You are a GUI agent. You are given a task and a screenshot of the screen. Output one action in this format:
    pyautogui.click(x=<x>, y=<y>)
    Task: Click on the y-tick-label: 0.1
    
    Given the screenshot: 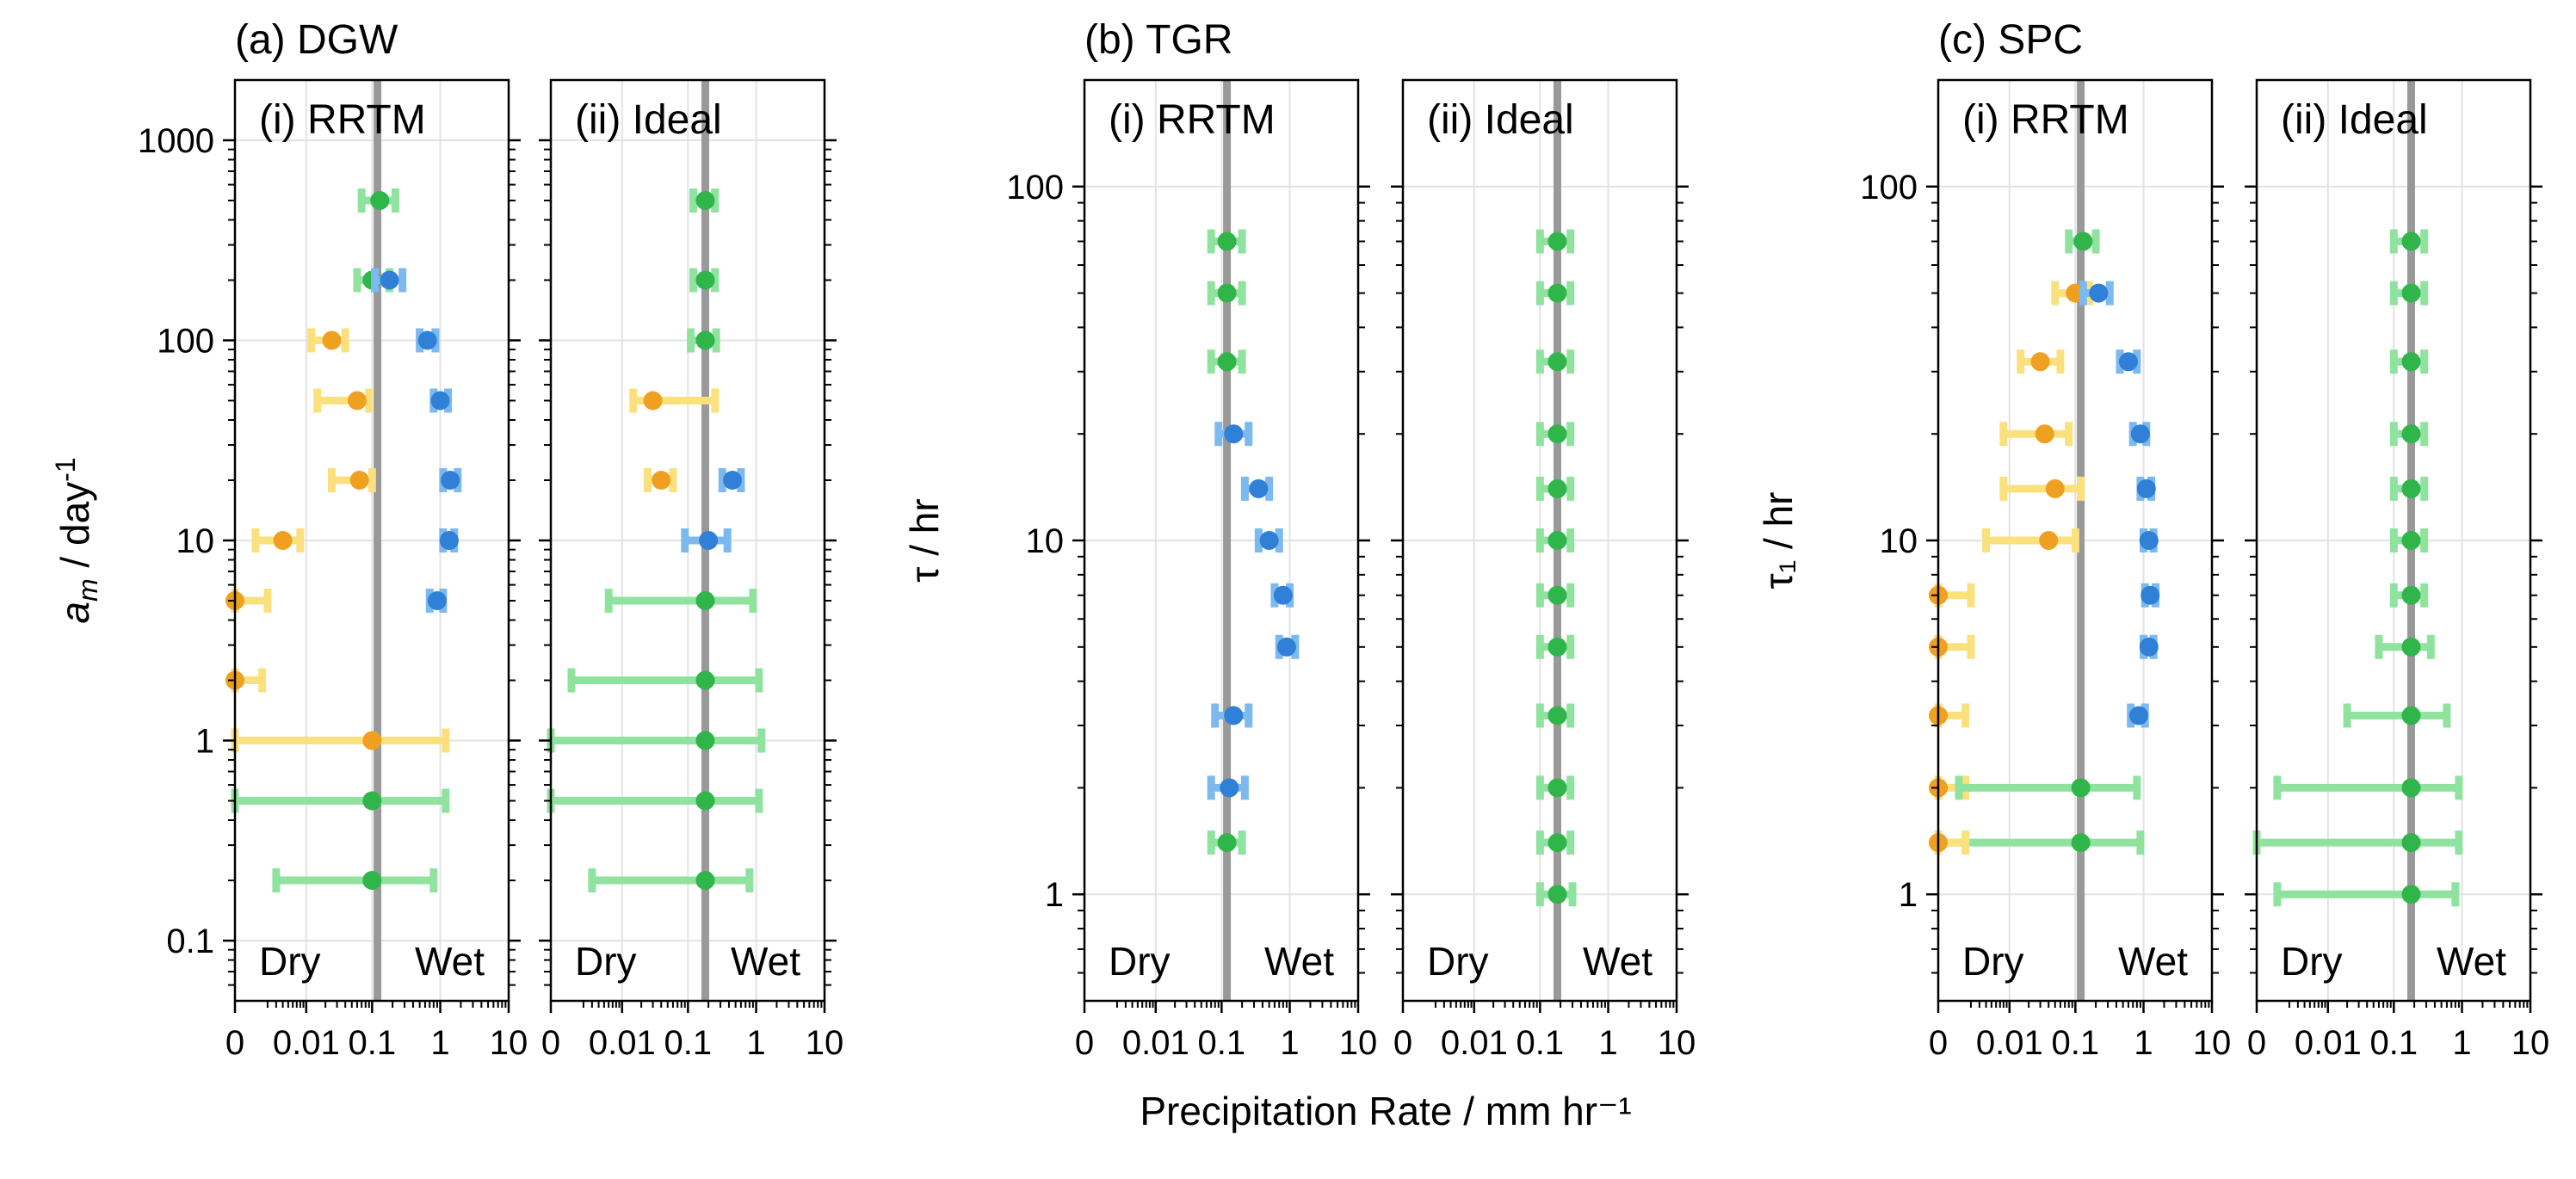 What is the action you would take?
    pyautogui.click(x=190, y=942)
    